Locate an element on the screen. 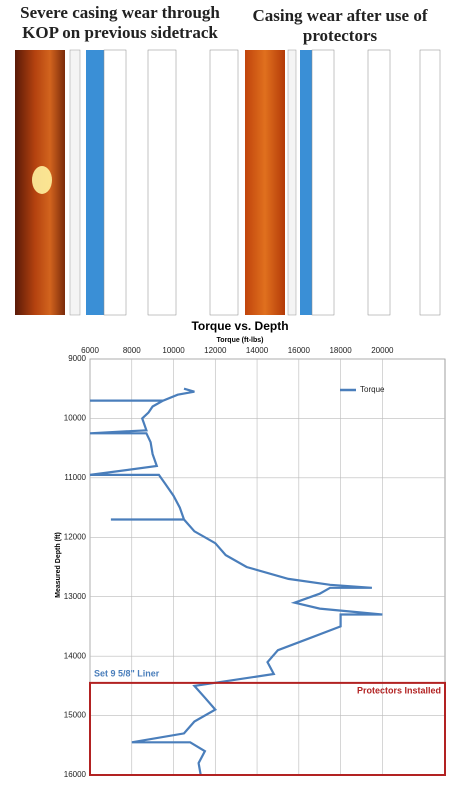 This screenshot has height=795, width=465. annotation: Protectors Installed is located at coordinates (399, 690).